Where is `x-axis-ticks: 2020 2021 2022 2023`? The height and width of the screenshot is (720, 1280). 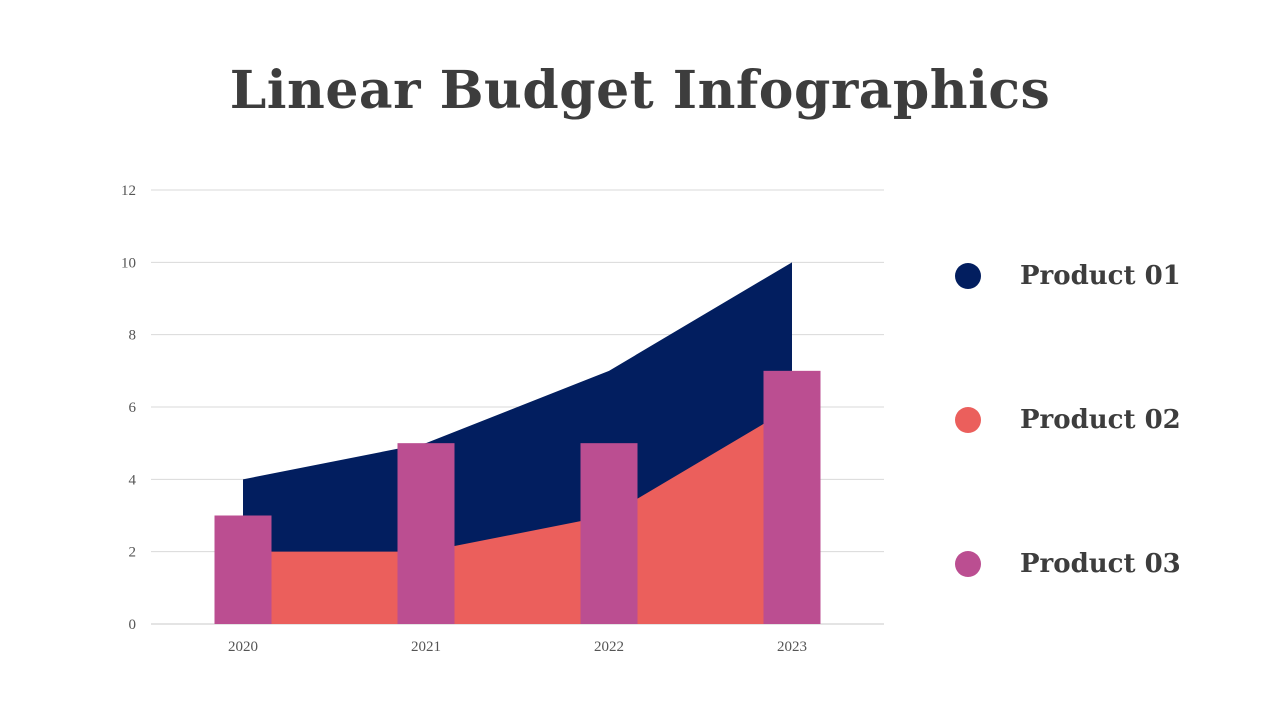 x-axis-ticks: 2020 2021 2022 2023 is located at coordinates (517, 647).